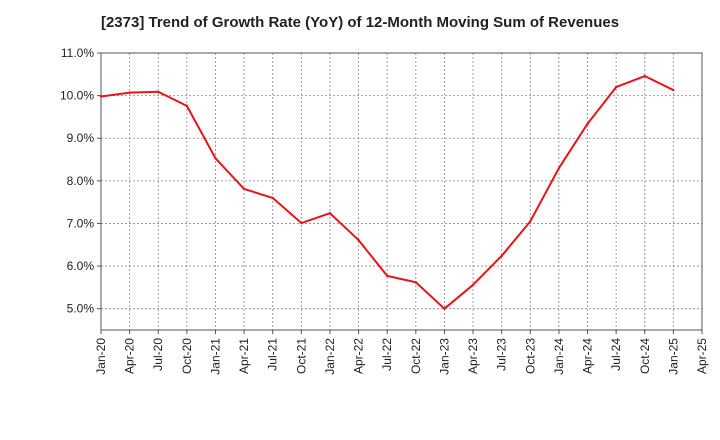  What do you see at coordinates (215, 356) in the screenshot?
I see `x-tick-label: Jan-21` at bounding box center [215, 356].